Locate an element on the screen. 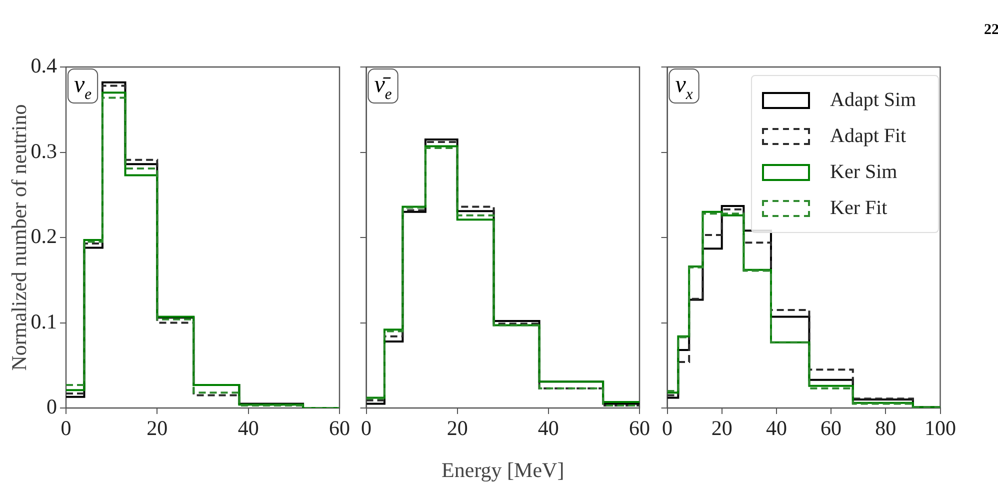 The image size is (998, 497). text: 22 is located at coordinates (991, 30).